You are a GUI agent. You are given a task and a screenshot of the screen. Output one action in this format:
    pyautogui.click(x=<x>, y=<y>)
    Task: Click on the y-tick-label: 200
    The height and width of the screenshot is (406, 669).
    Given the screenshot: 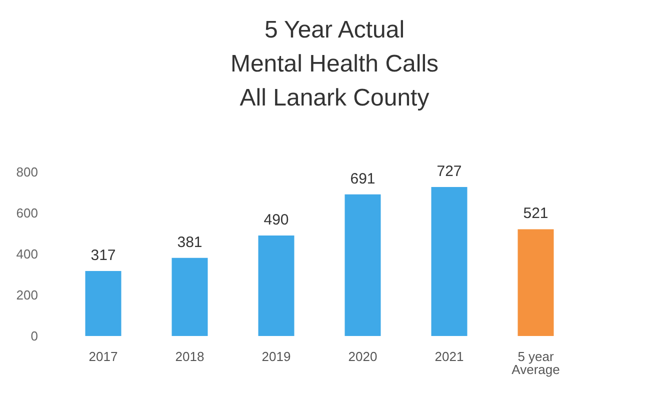 What is the action you would take?
    pyautogui.click(x=27, y=295)
    